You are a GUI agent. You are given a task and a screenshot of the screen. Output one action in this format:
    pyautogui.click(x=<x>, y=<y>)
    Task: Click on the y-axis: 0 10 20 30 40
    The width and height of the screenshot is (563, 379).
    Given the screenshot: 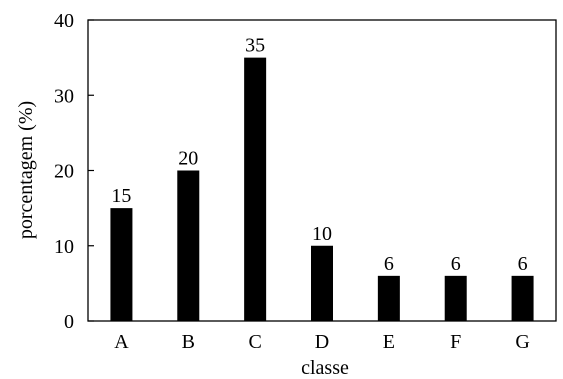 What is the action you would take?
    pyautogui.click(x=74, y=171)
    